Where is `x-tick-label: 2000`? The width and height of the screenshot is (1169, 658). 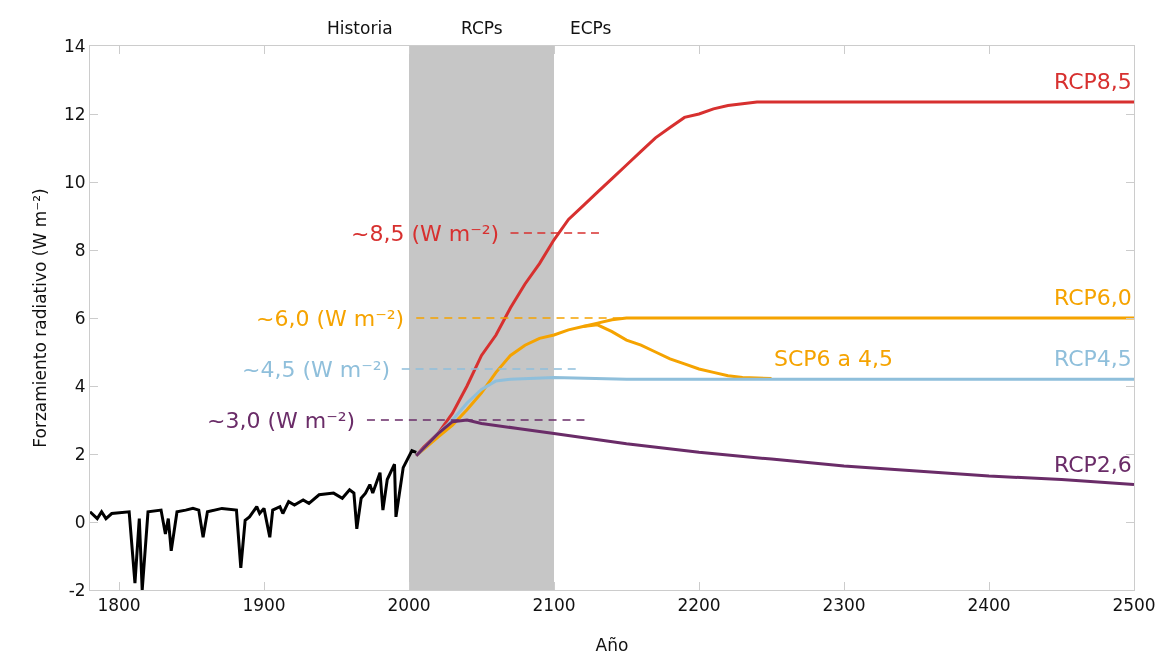 x-tick-label: 2000 is located at coordinates (409, 605).